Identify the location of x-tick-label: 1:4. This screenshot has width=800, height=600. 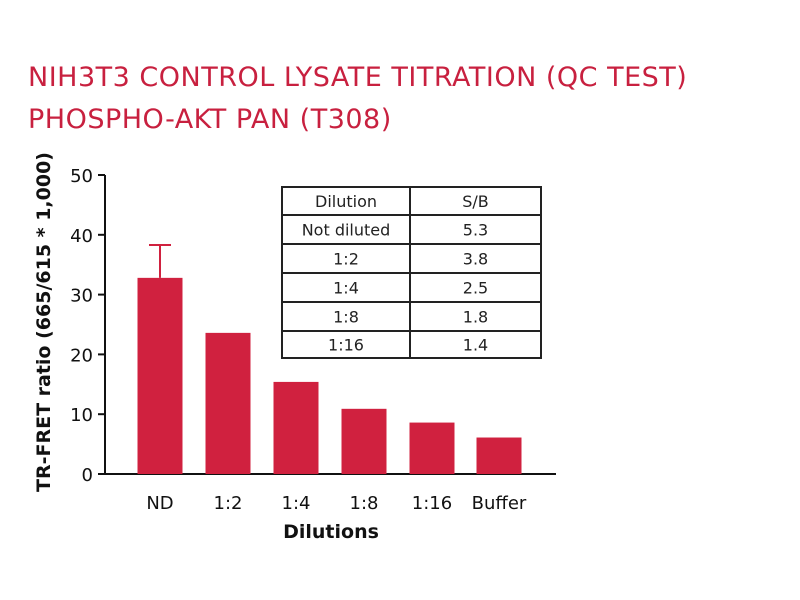
(296, 503).